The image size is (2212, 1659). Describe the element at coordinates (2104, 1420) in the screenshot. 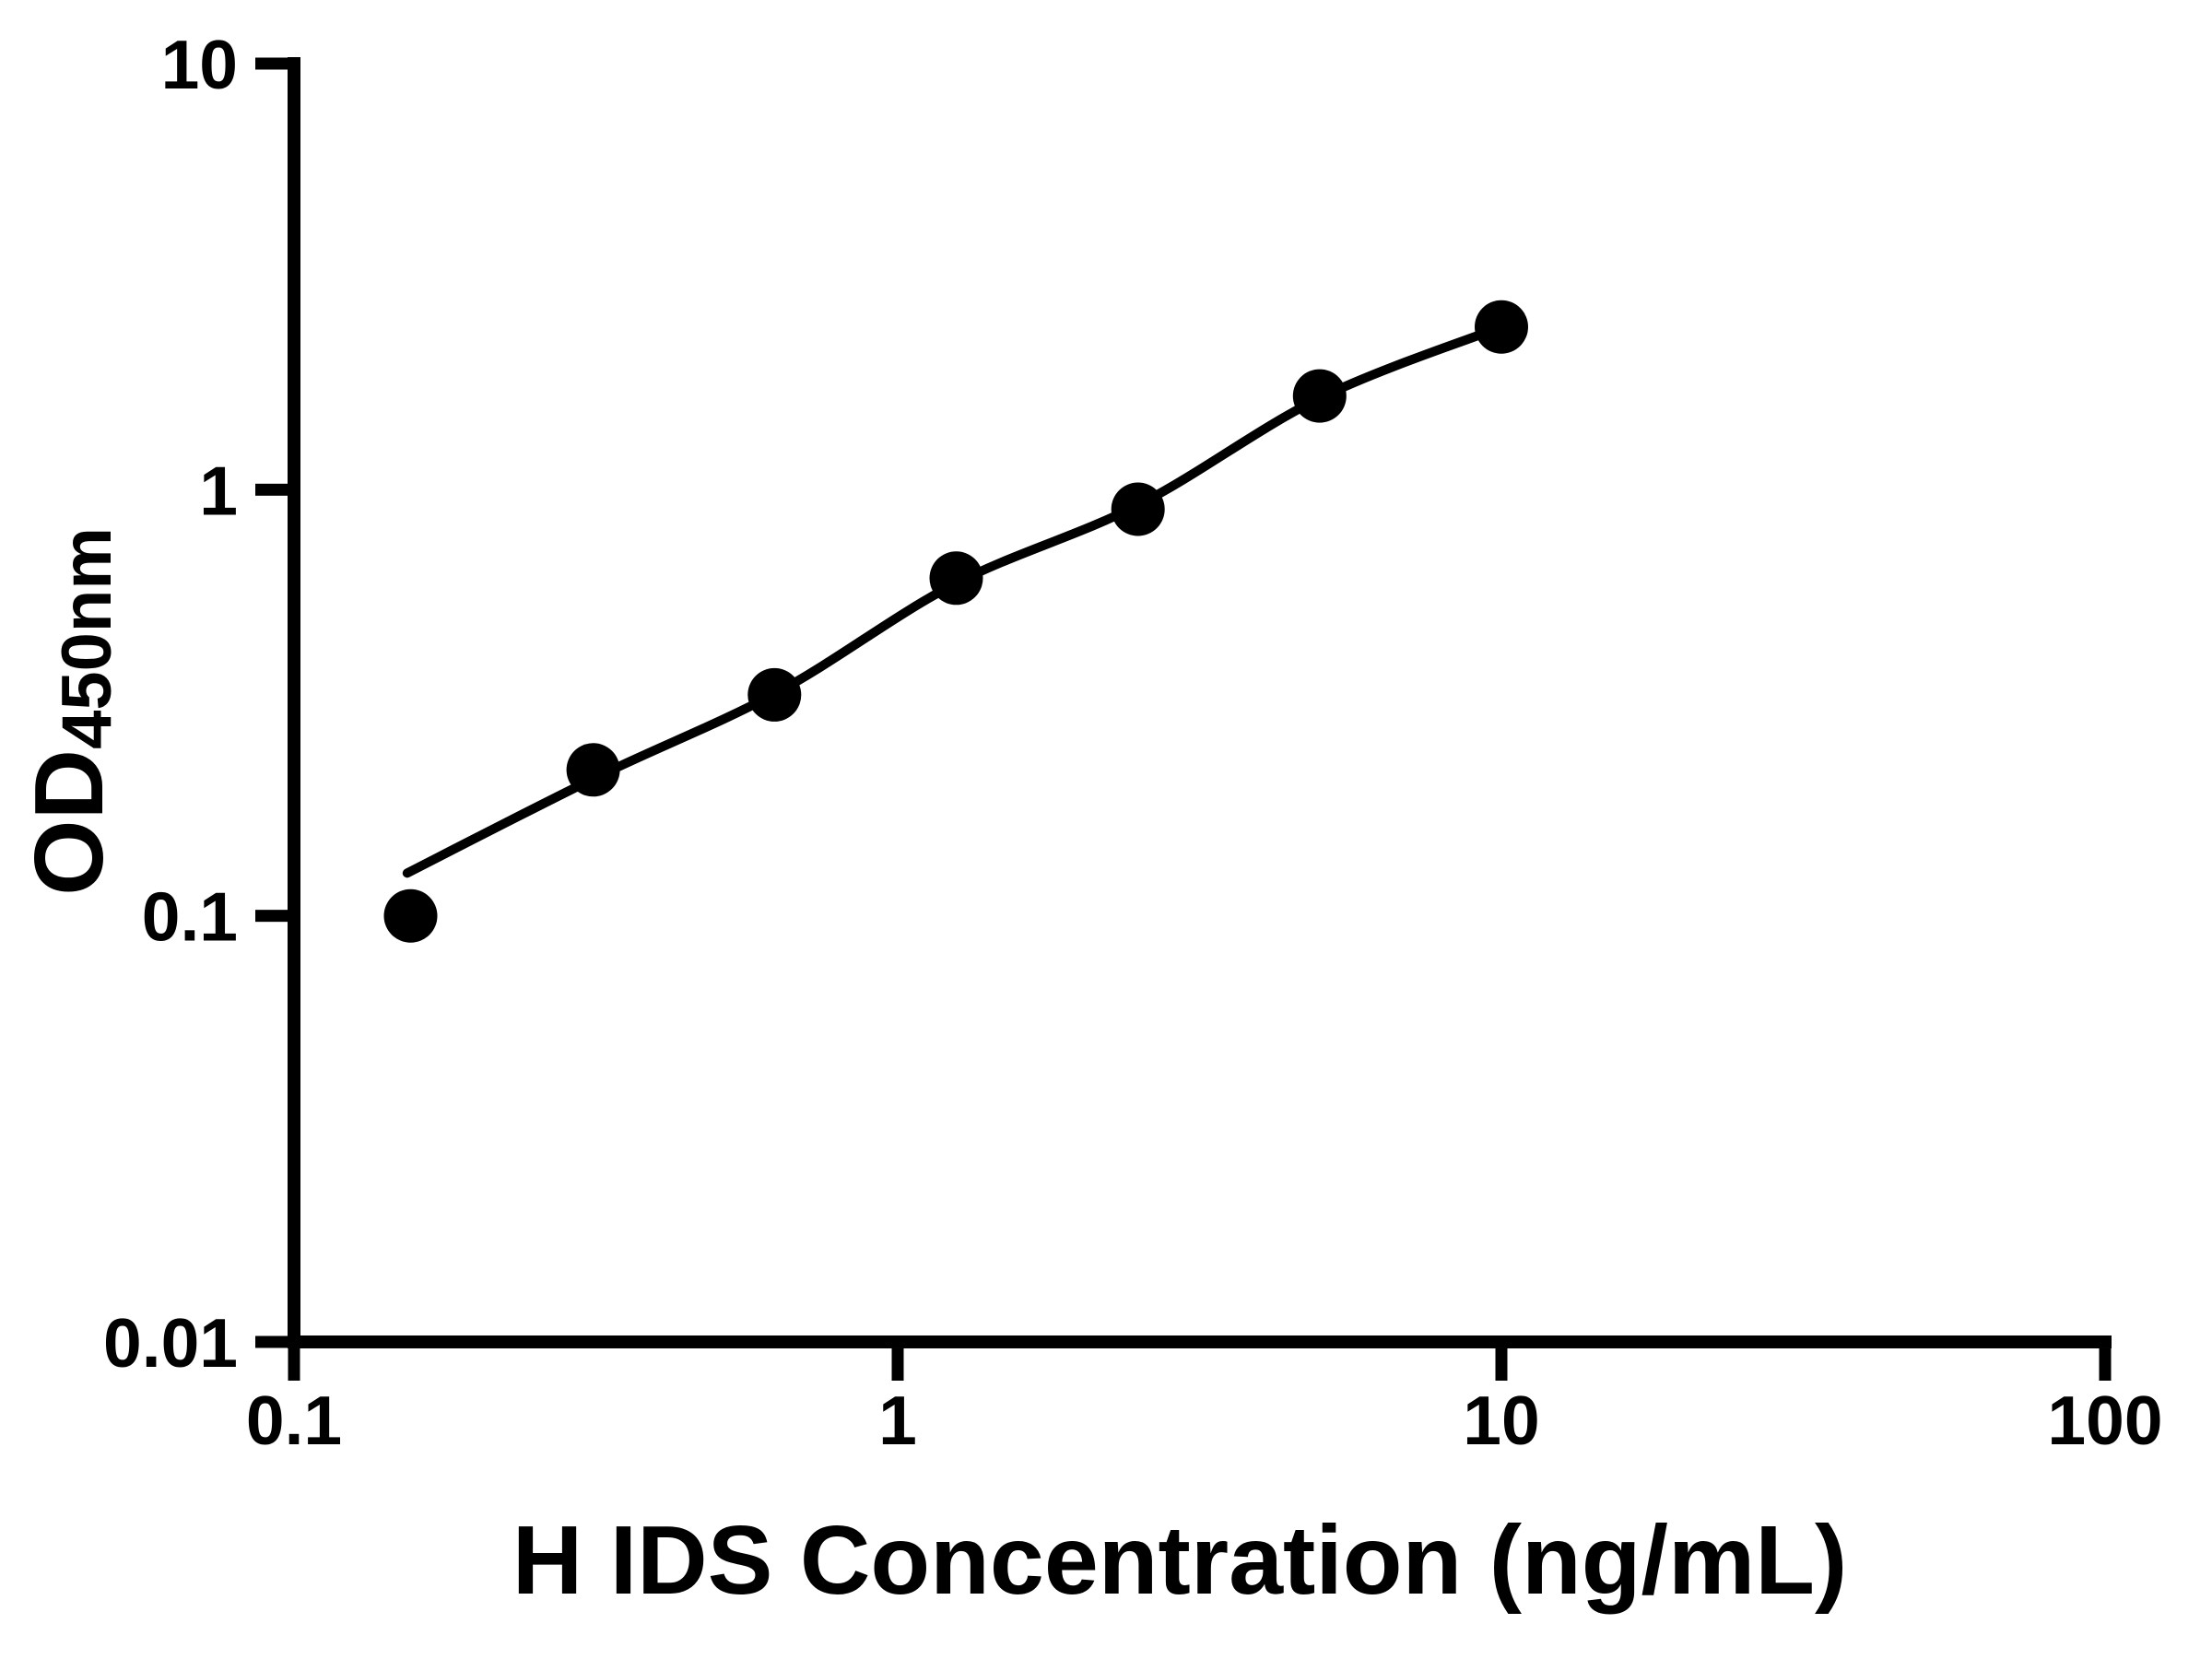

I see `x-tick-label: 100` at that location.